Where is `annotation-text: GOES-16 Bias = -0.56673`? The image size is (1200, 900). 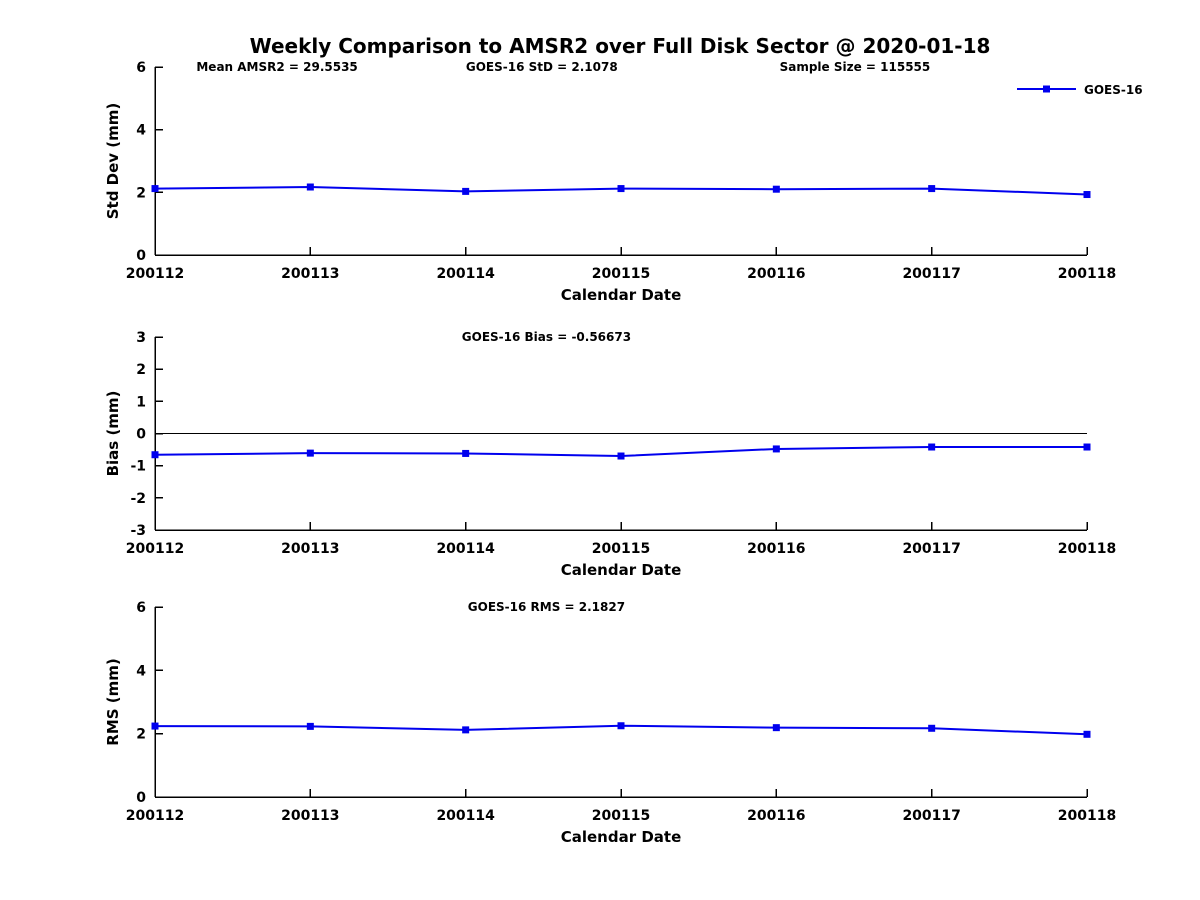
annotation-text: GOES-16 Bias = -0.56673 is located at coordinates (546, 337).